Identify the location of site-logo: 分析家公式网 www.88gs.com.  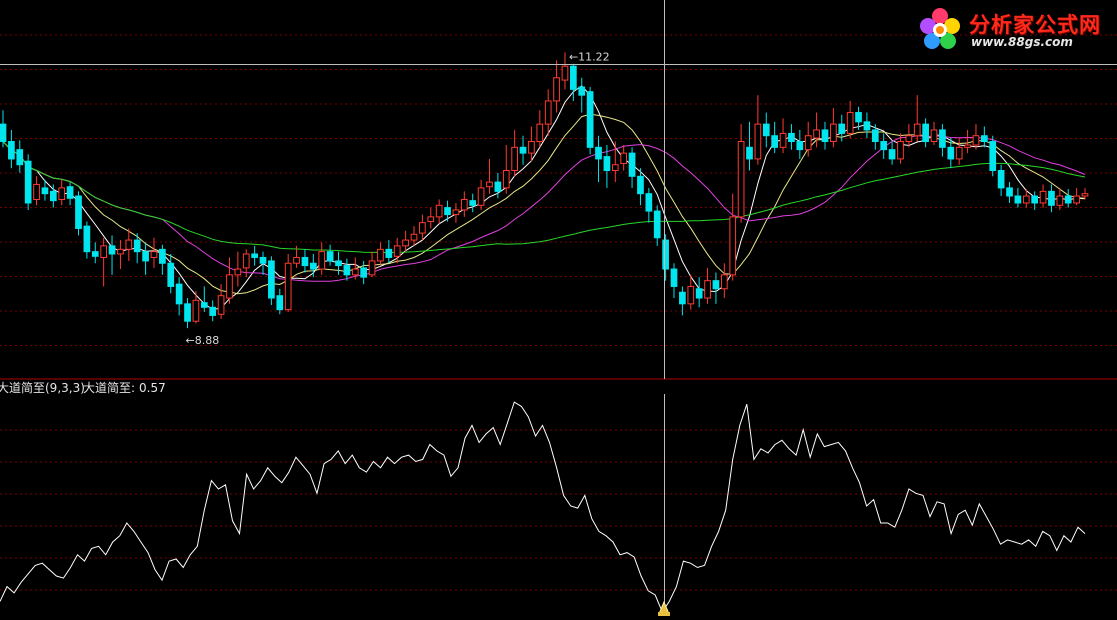
(1011, 29).